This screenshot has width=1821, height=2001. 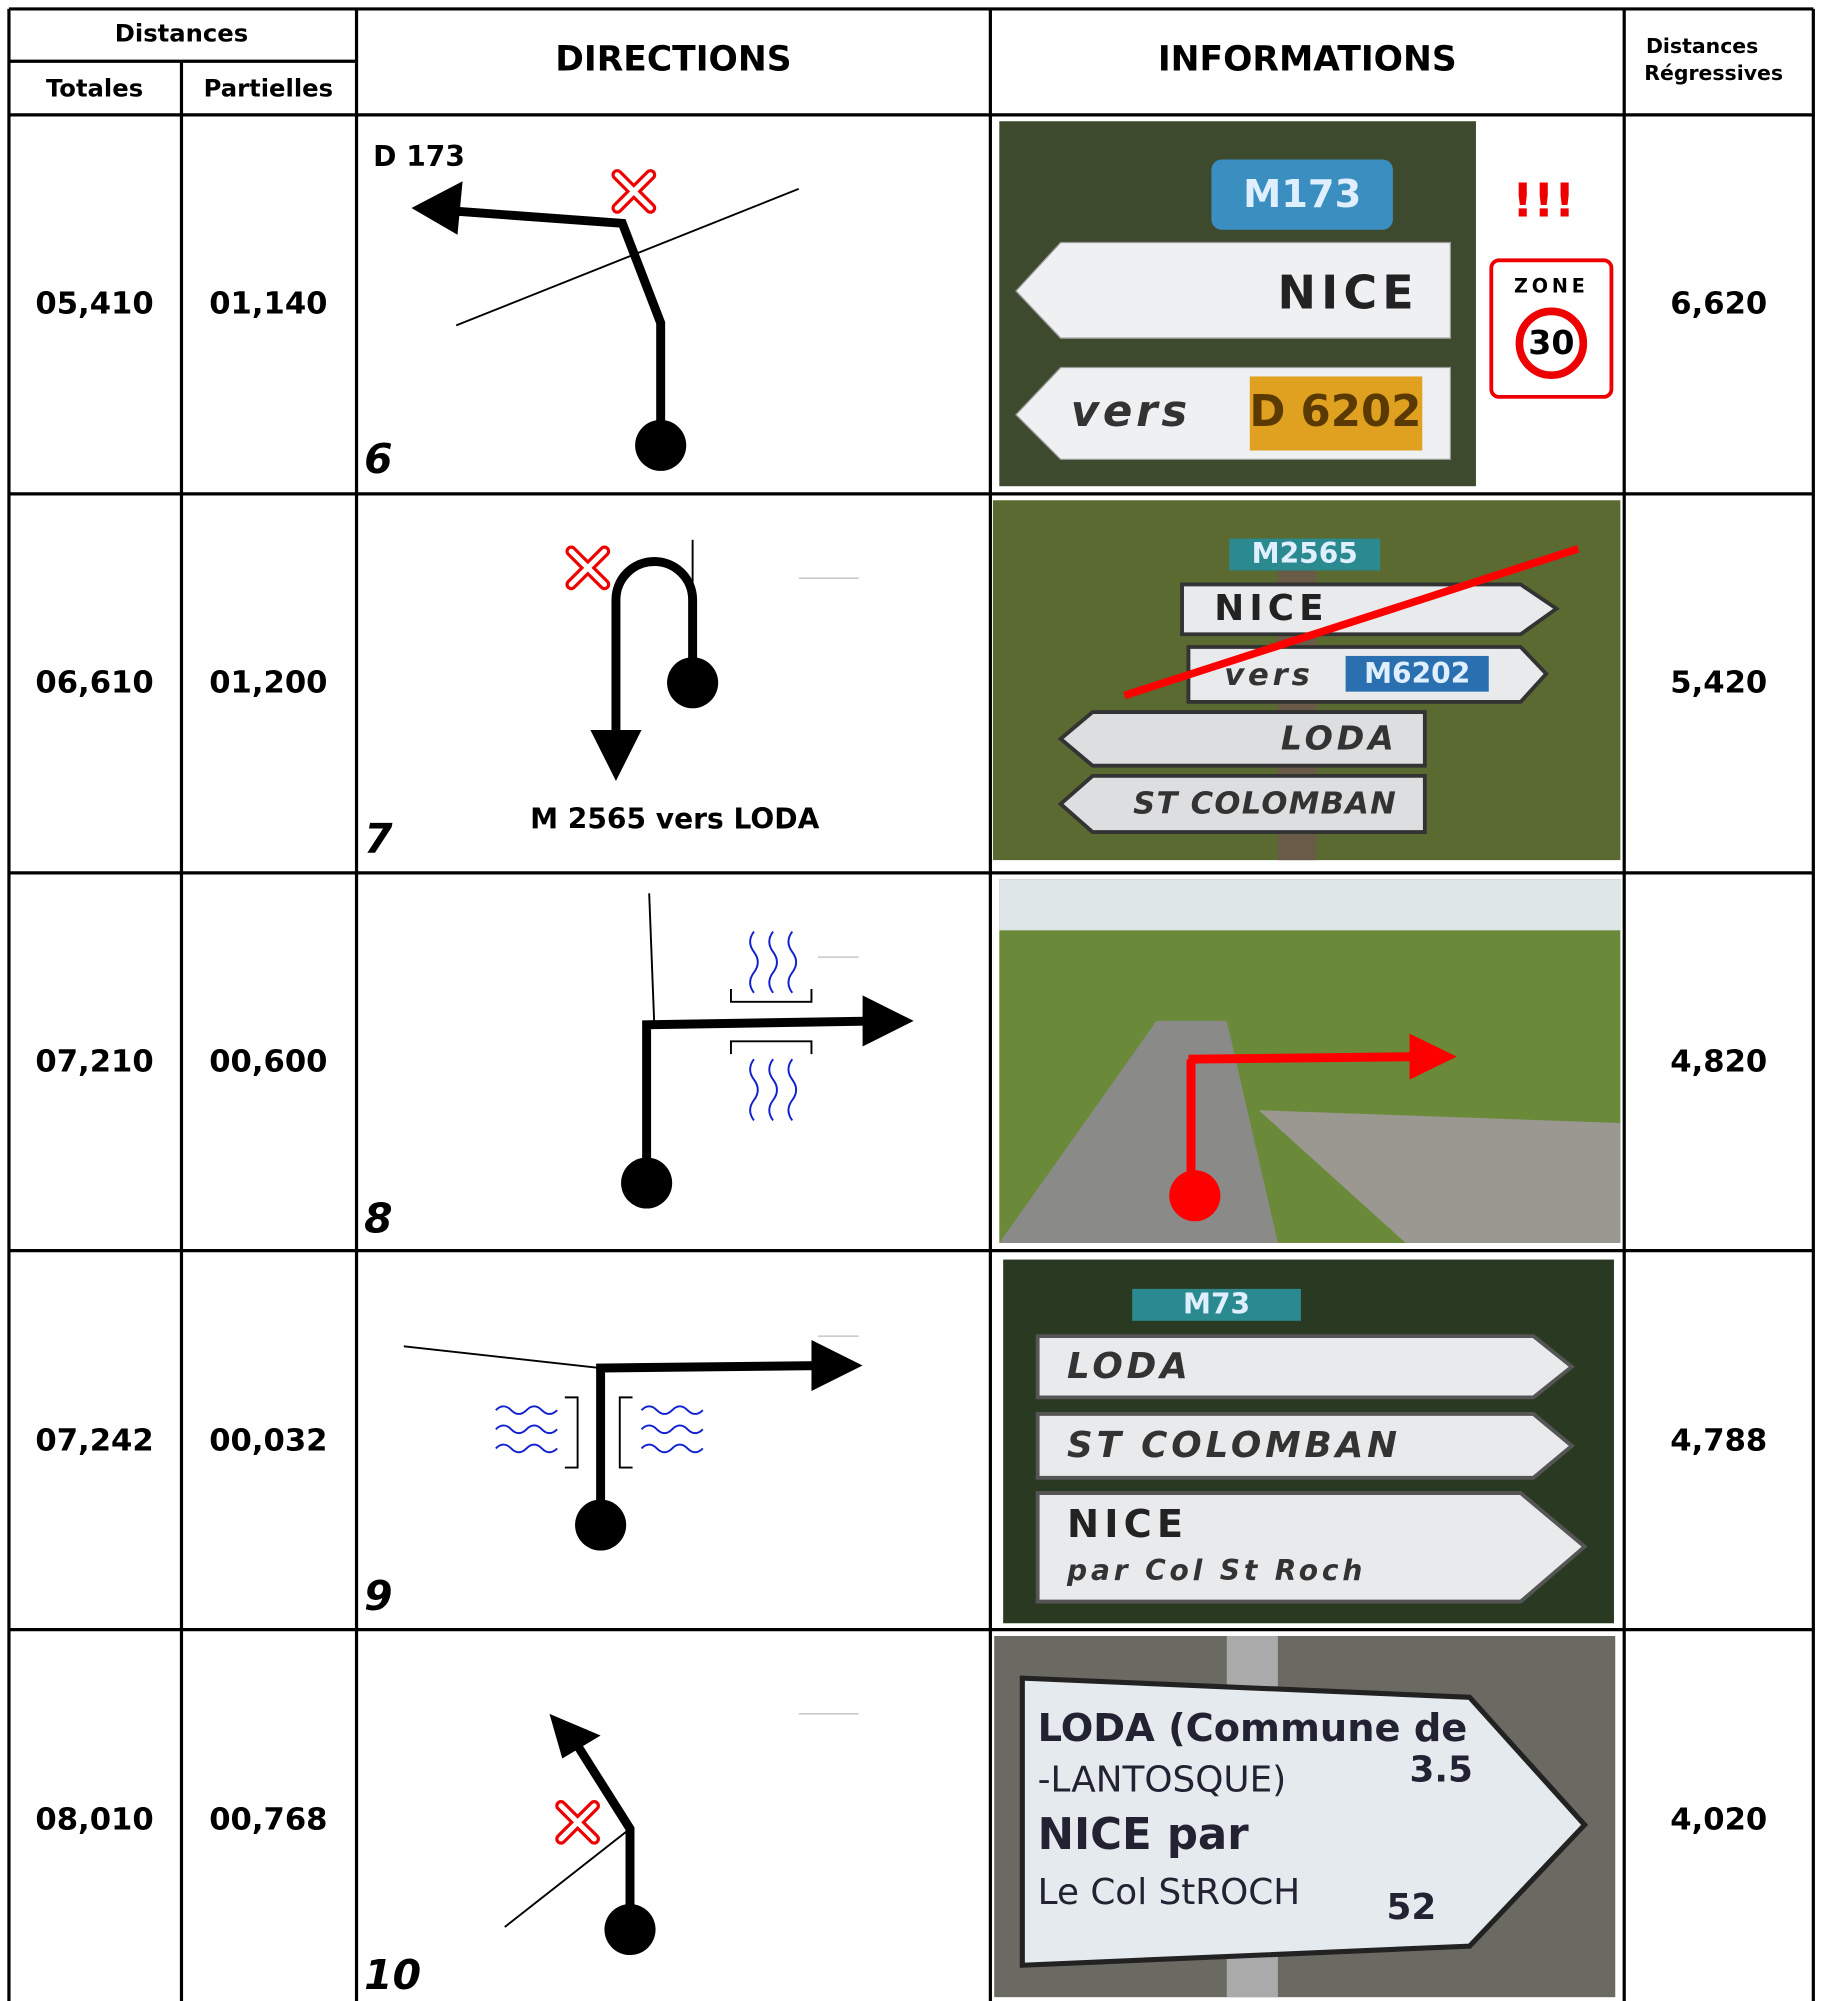 I want to click on photo: M2565 NICE vers M6202 LODA ST COLOMBAN, so click(x=1306, y=680).